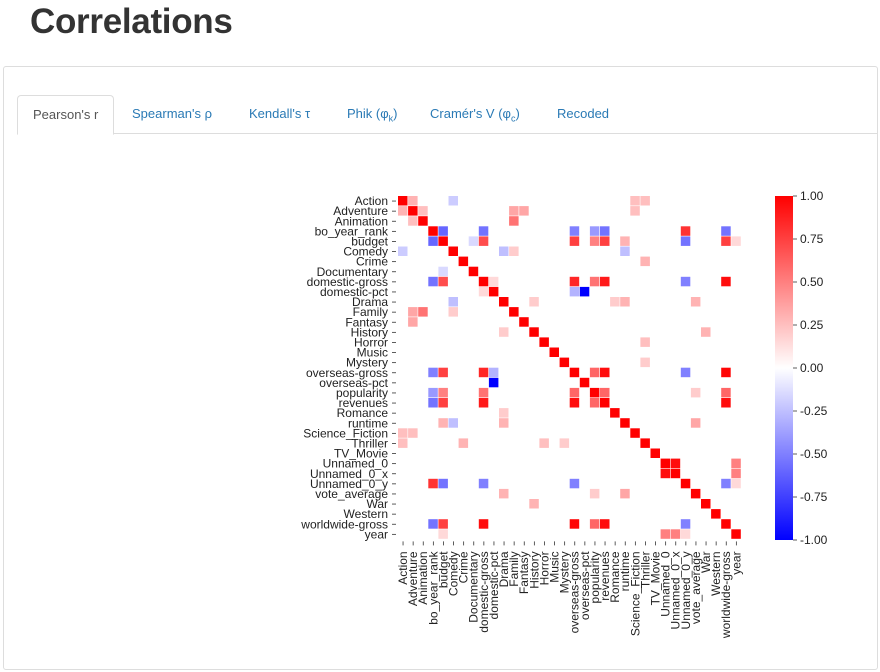 The image size is (880, 672). I want to click on column-label: revenues, so click(605, 575).